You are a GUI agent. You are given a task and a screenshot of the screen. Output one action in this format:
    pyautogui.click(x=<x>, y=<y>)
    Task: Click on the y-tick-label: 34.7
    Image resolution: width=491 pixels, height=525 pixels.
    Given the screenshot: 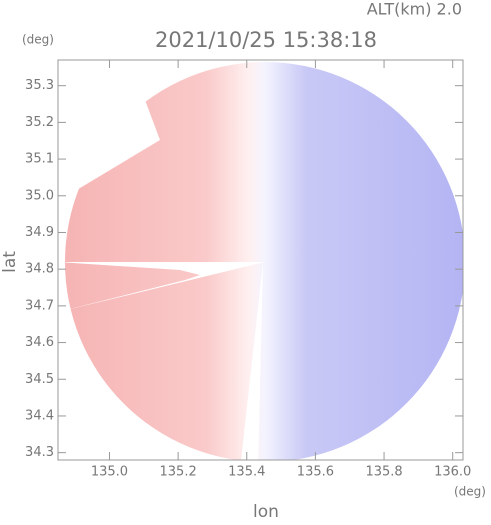 What is the action you would take?
    pyautogui.click(x=39, y=305)
    